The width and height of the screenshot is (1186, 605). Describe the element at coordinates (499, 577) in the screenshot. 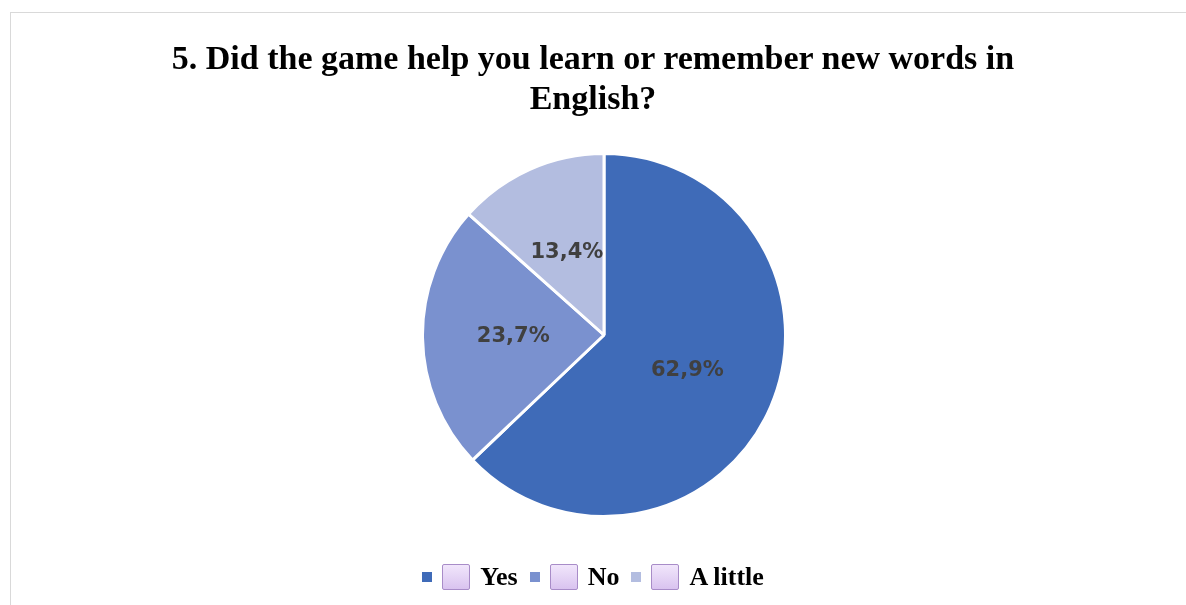

I see `legend-label: Yes` at that location.